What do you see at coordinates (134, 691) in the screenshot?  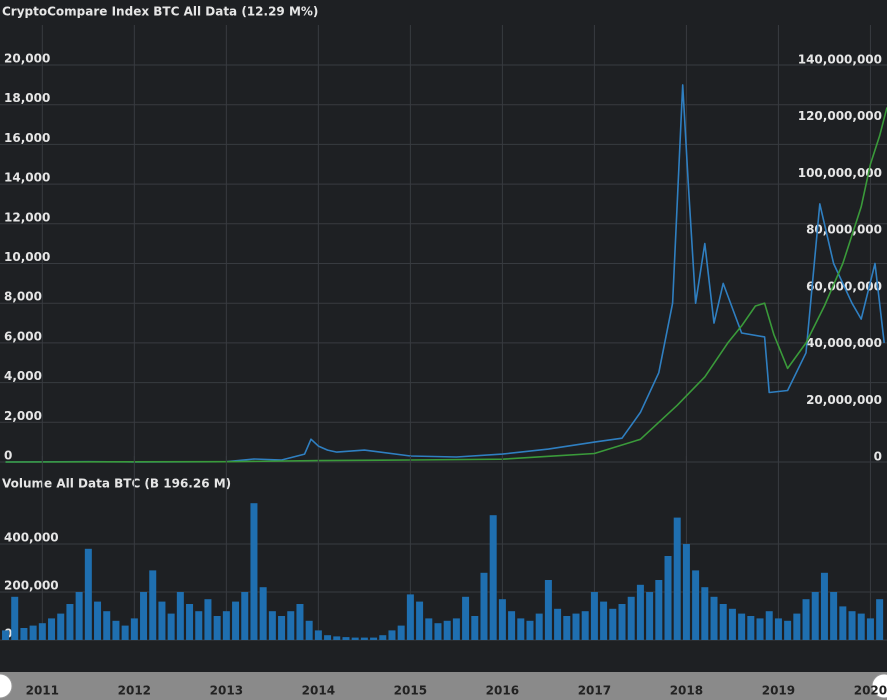 I see `x-tick-label: 2012` at bounding box center [134, 691].